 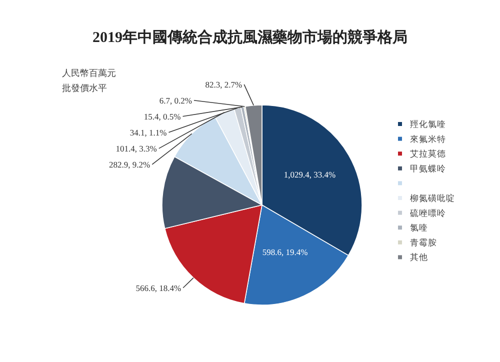 I want to click on legend-label: 硫唑嘌呤, so click(x=428, y=213).